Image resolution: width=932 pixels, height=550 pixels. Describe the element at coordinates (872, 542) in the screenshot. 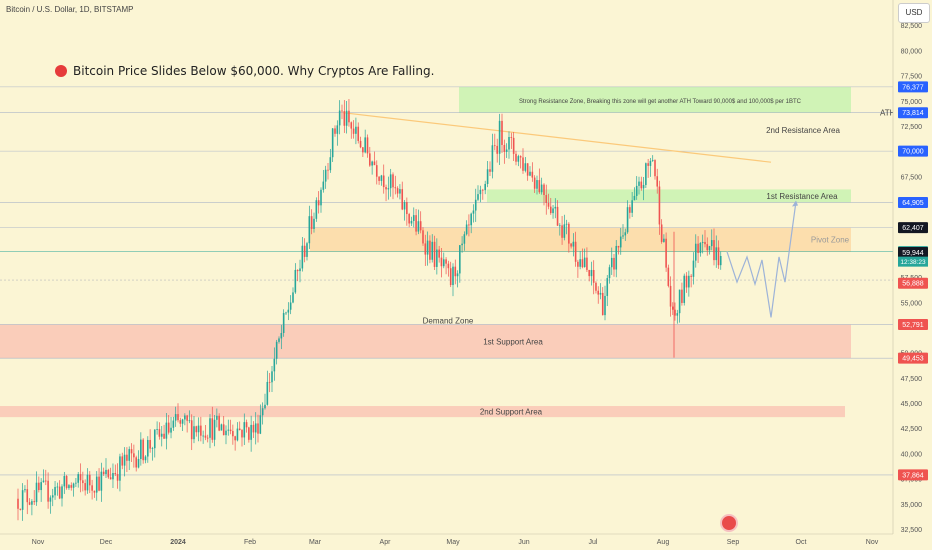

I see `x-tick-12: Nov` at that location.